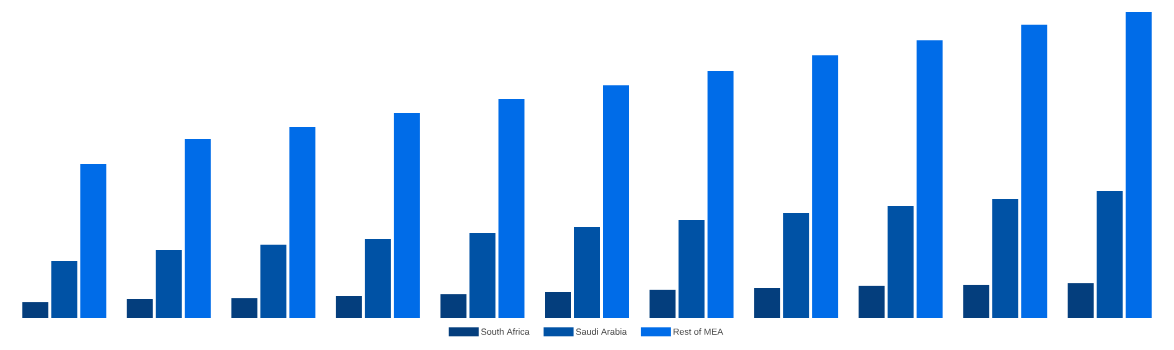 This screenshot has width=1174, height=350. Describe the element at coordinates (505, 331) in the screenshot. I see `legend-label: South Africa` at that location.